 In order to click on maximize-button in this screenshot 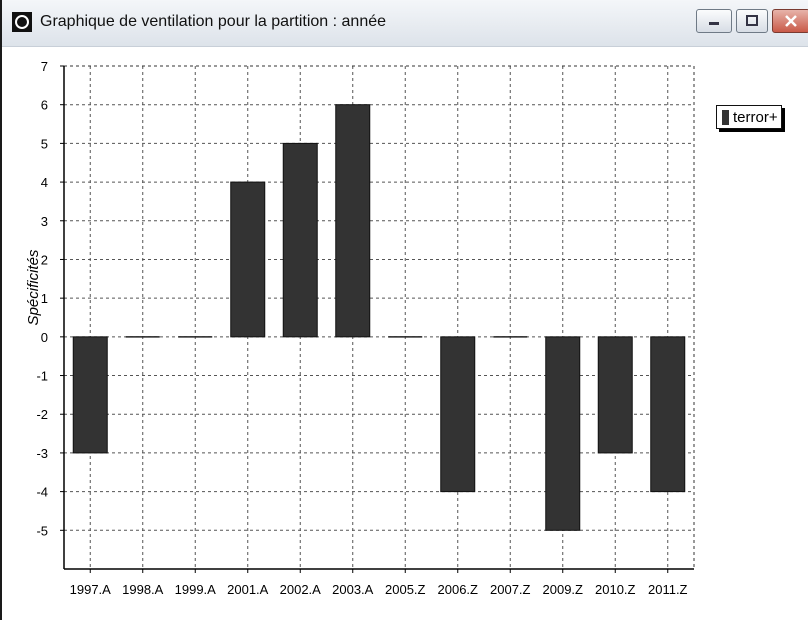, I will do `click(752, 21)`.